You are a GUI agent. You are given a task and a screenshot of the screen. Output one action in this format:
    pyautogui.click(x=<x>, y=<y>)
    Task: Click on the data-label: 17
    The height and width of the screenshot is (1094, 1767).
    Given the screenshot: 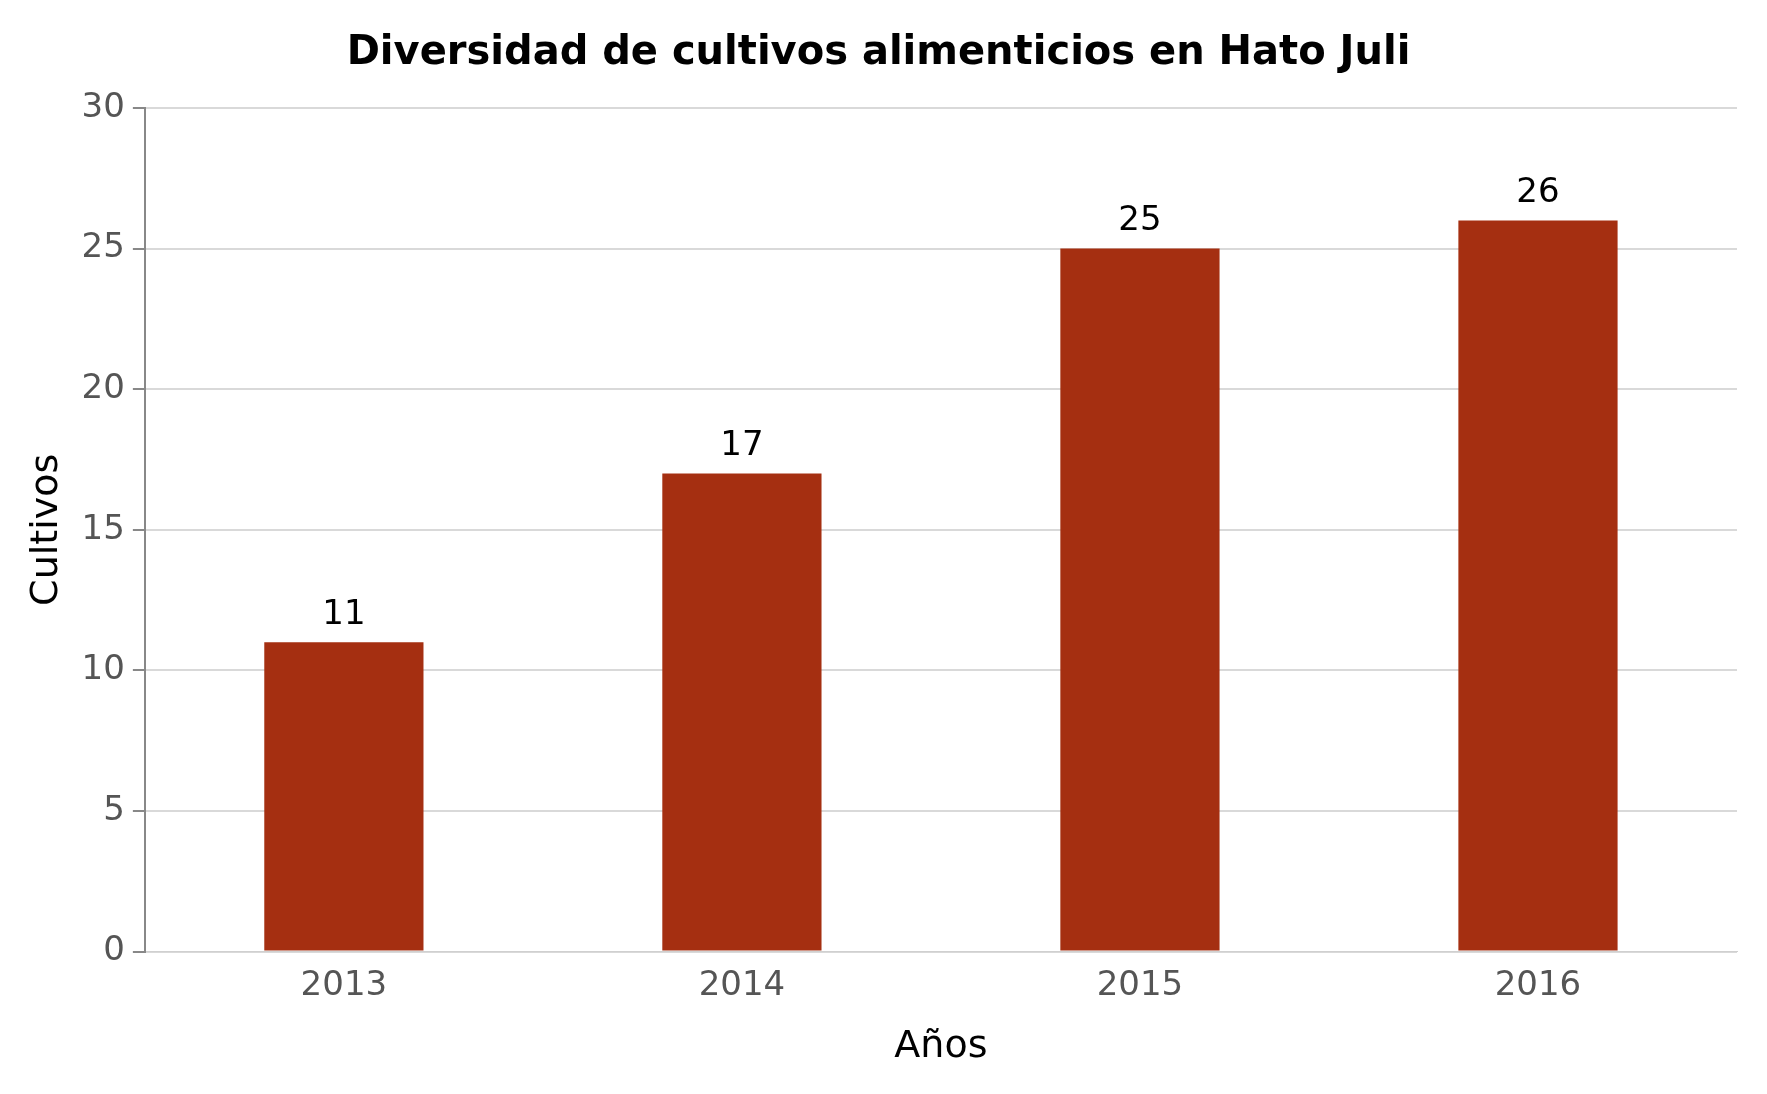 What is the action you would take?
    pyautogui.click(x=742, y=443)
    